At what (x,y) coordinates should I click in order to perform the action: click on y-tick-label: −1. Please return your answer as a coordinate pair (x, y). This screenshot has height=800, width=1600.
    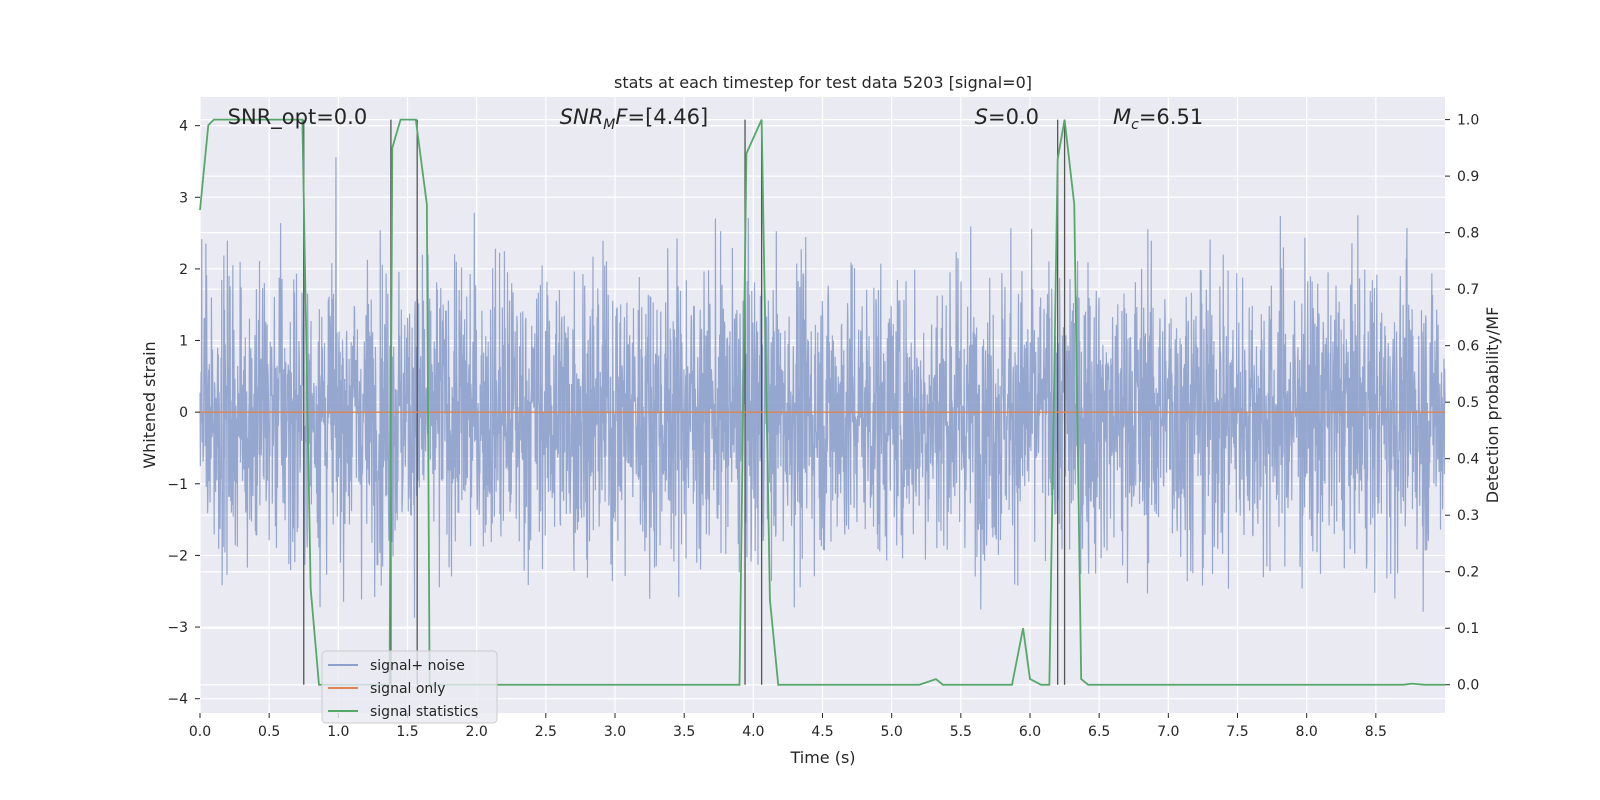
    Looking at the image, I should click on (177, 485).